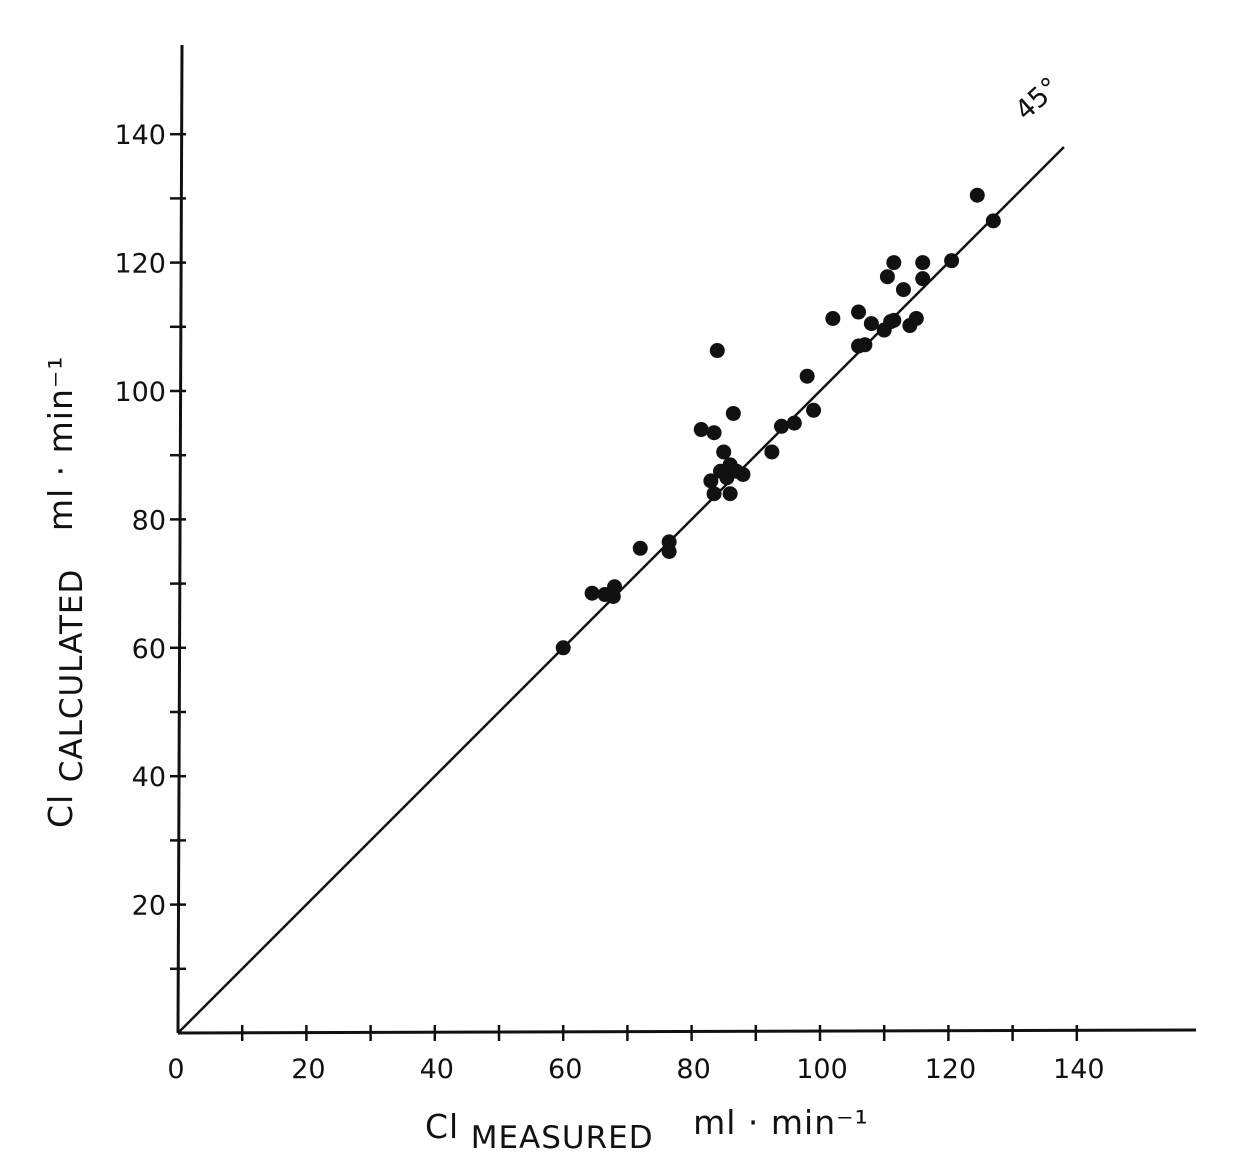  Describe the element at coordinates (562, 1138) in the screenshot. I see `x-axis-title-sub: MEASURED` at that location.